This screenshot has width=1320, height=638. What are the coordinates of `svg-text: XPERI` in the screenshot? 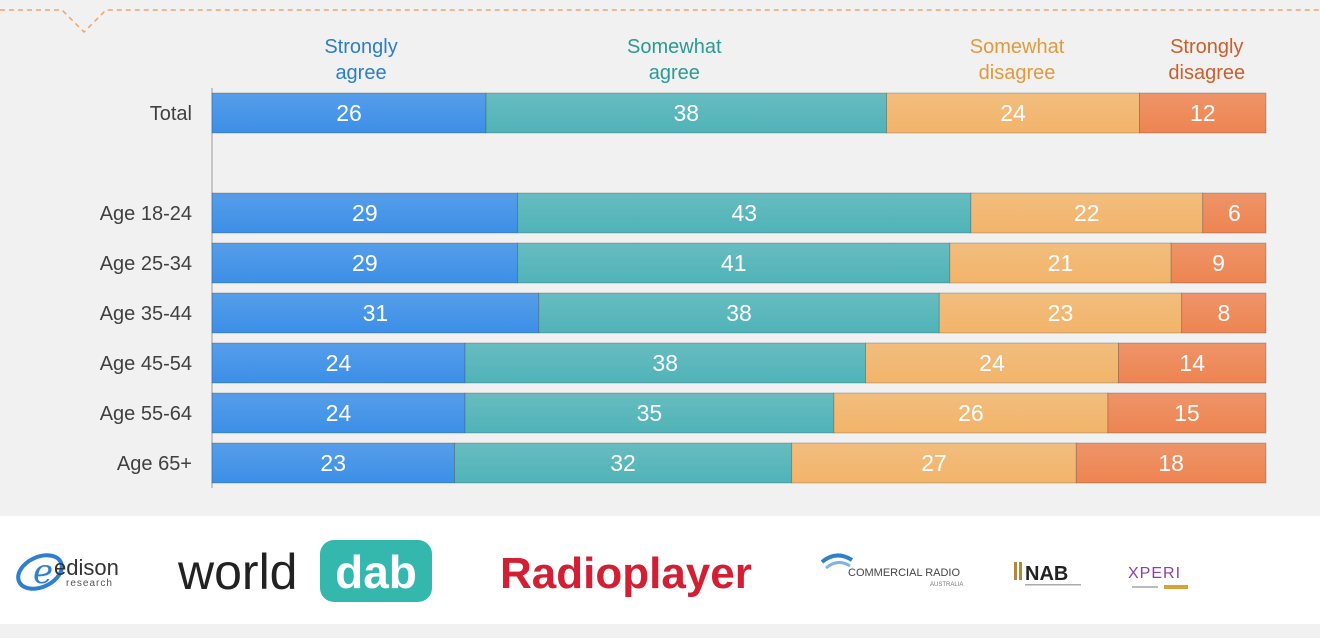 It's located at (1154, 573).